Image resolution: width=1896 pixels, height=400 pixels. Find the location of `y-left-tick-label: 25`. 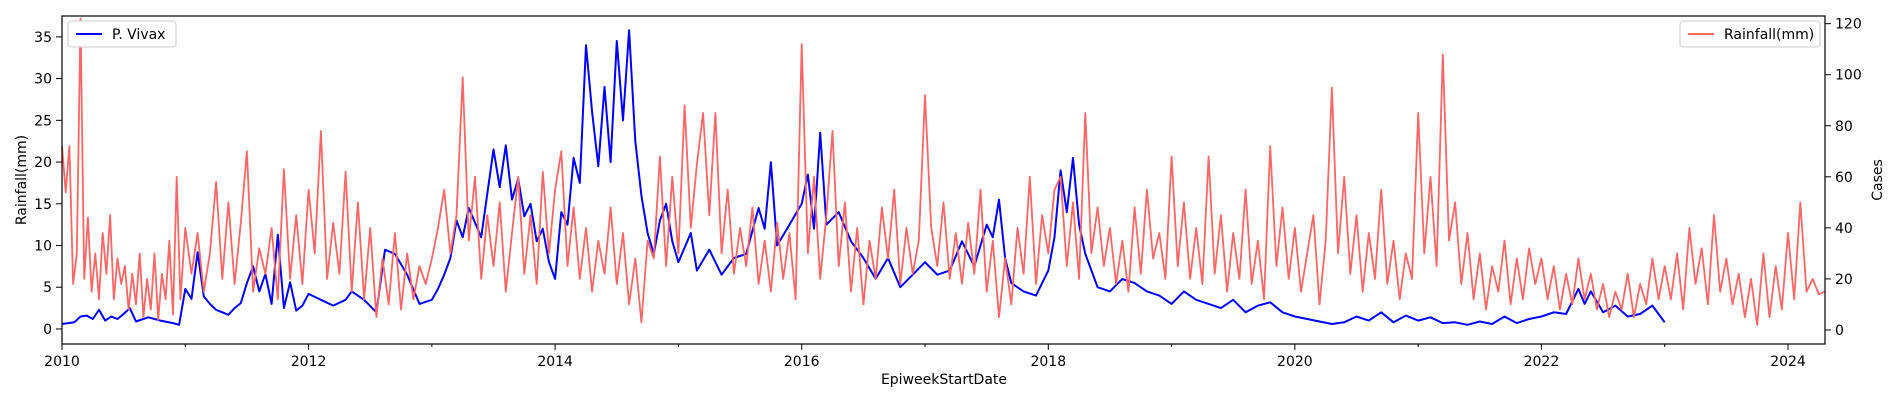

y-left-tick-label: 25 is located at coordinates (43, 121).